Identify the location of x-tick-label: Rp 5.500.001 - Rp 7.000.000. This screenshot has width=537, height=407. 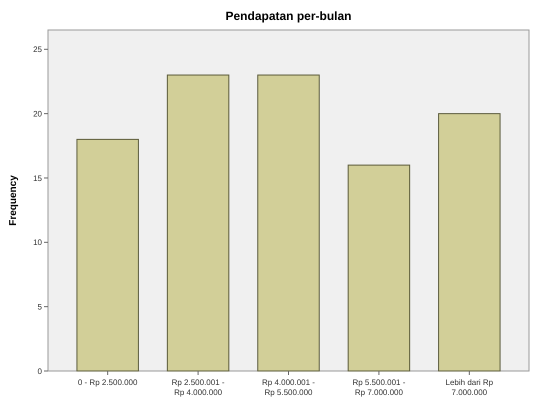
(379, 387).